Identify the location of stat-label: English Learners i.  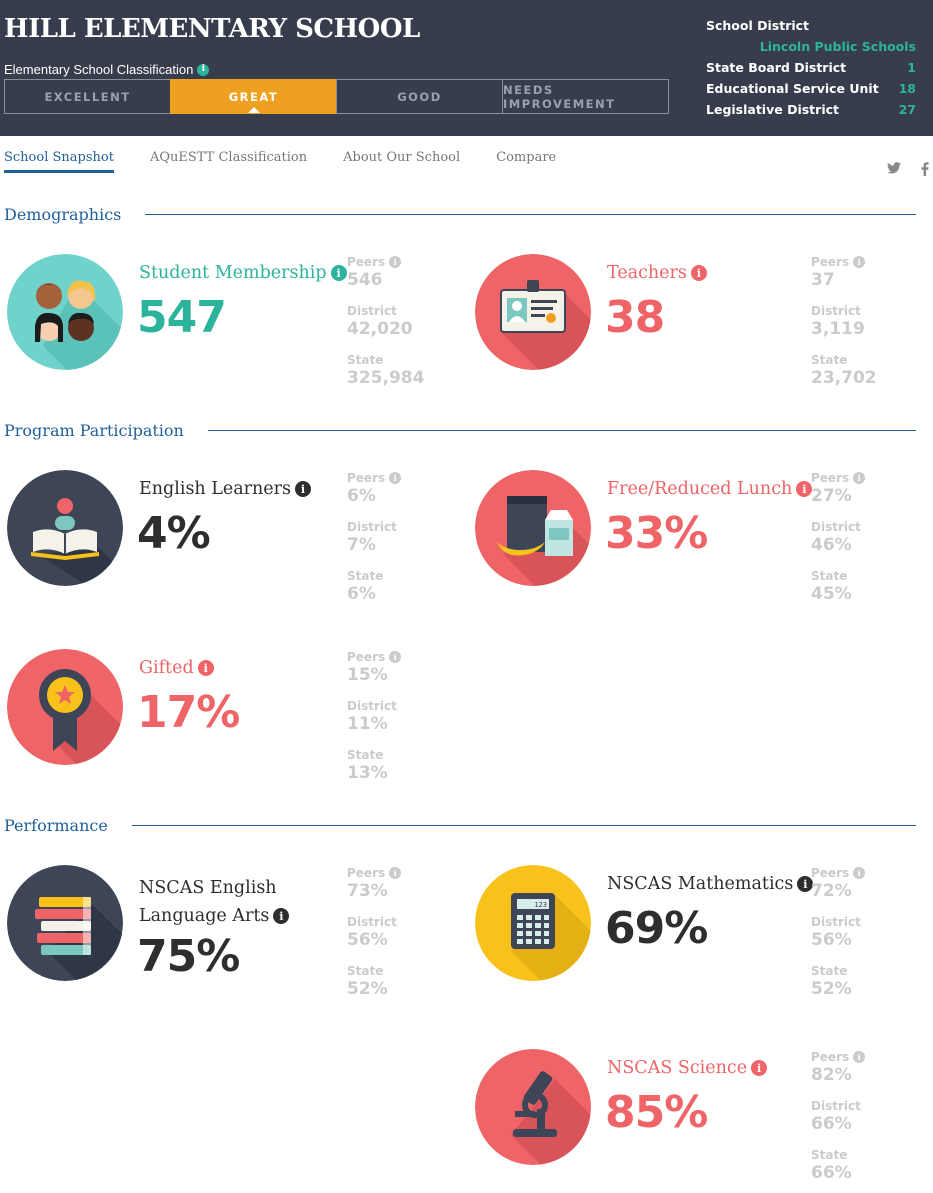
(225, 489).